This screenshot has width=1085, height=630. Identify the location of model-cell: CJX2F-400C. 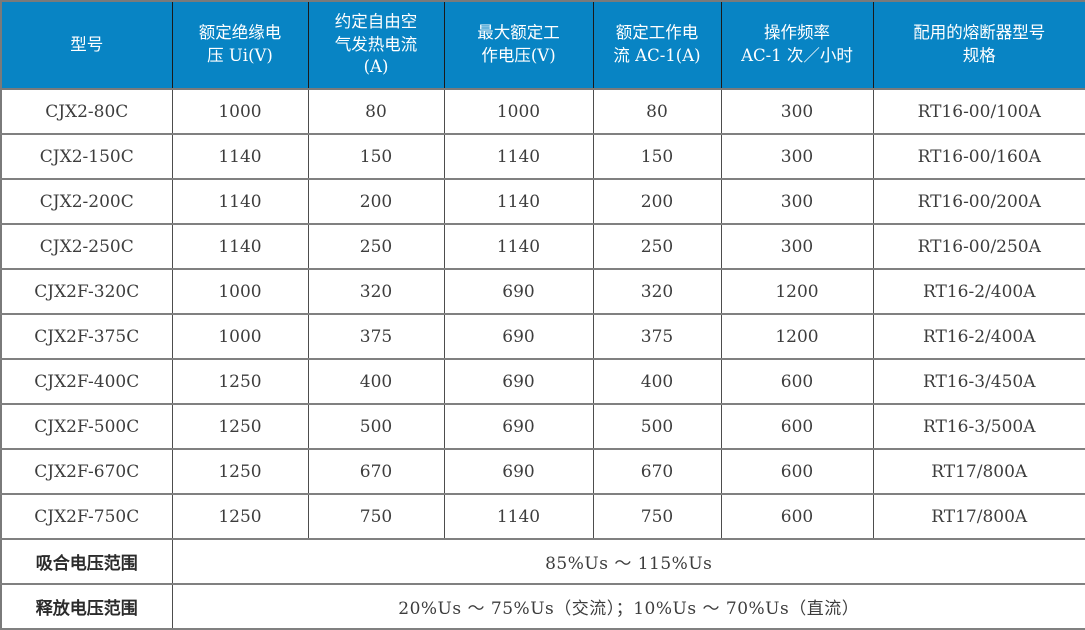
(86, 381).